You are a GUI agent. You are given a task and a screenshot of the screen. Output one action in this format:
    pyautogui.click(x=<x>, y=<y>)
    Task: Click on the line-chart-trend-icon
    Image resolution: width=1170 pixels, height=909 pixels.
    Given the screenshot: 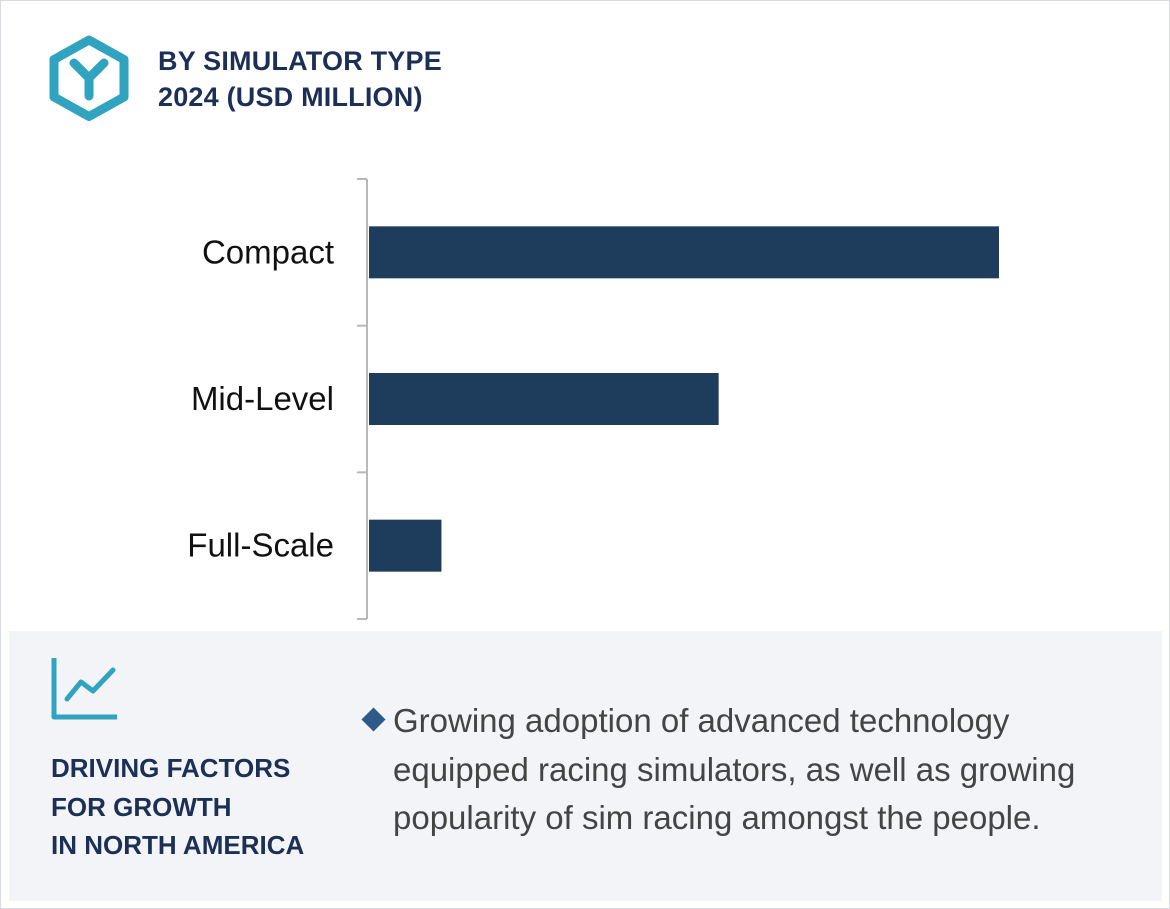 What is the action you would take?
    pyautogui.click(x=84, y=689)
    